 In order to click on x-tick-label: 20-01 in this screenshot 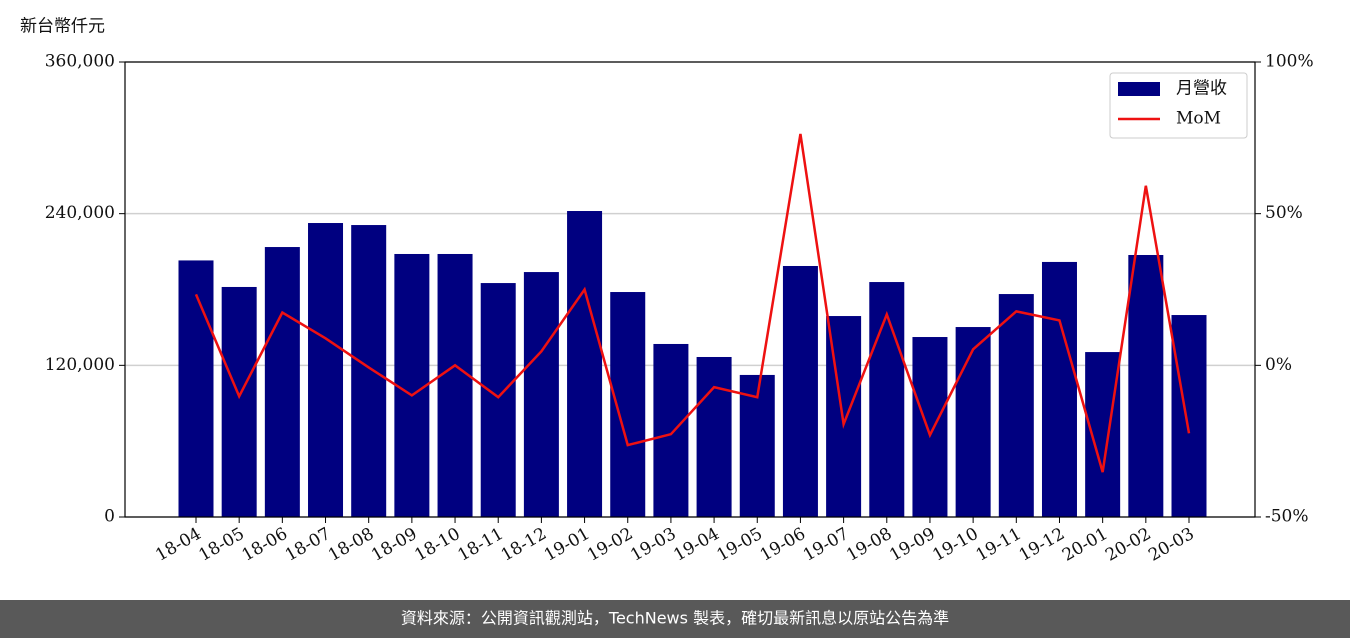, I will do `click(1085, 545)`.